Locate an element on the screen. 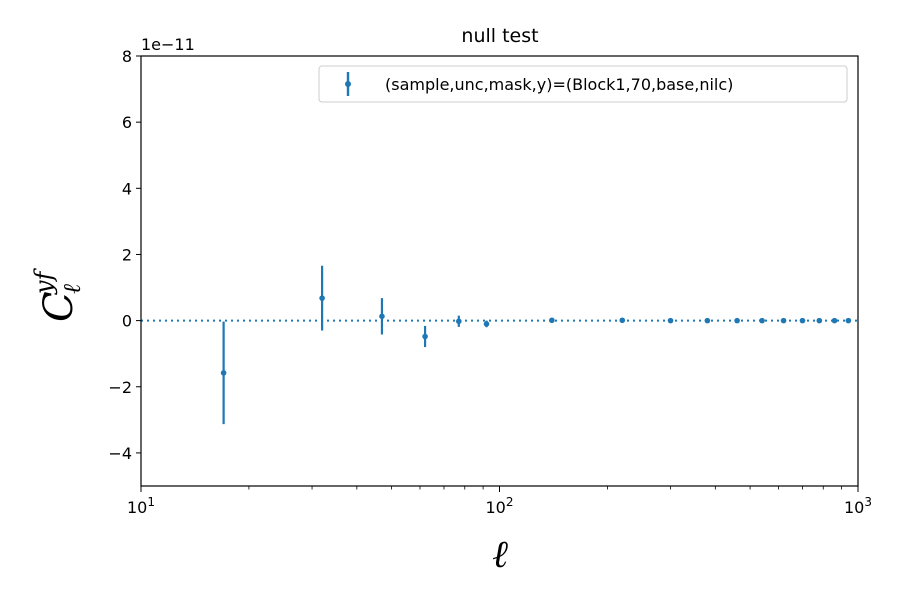 The image size is (900, 600). y-axis-label: C yf ℓ is located at coordinates (58, 294).